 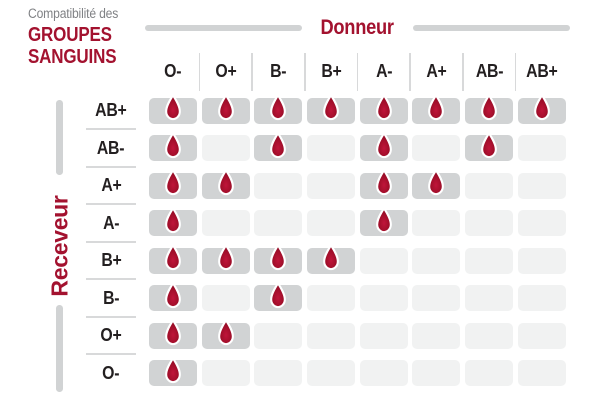 I want to click on donor-col-label: AB-, so click(x=489, y=70).